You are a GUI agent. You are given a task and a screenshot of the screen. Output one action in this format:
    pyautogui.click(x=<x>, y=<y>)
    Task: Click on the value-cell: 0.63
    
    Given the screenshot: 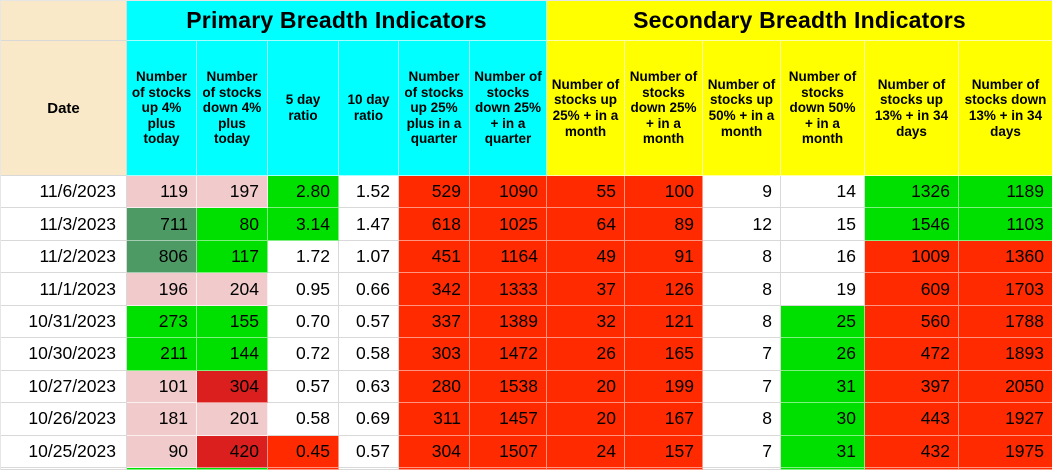 What is the action you would take?
    pyautogui.click(x=369, y=387)
    